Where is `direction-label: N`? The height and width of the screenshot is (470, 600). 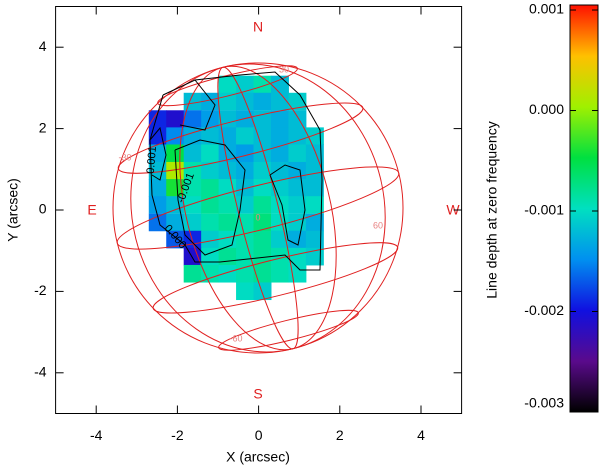
direction-label: N is located at coordinates (258, 27).